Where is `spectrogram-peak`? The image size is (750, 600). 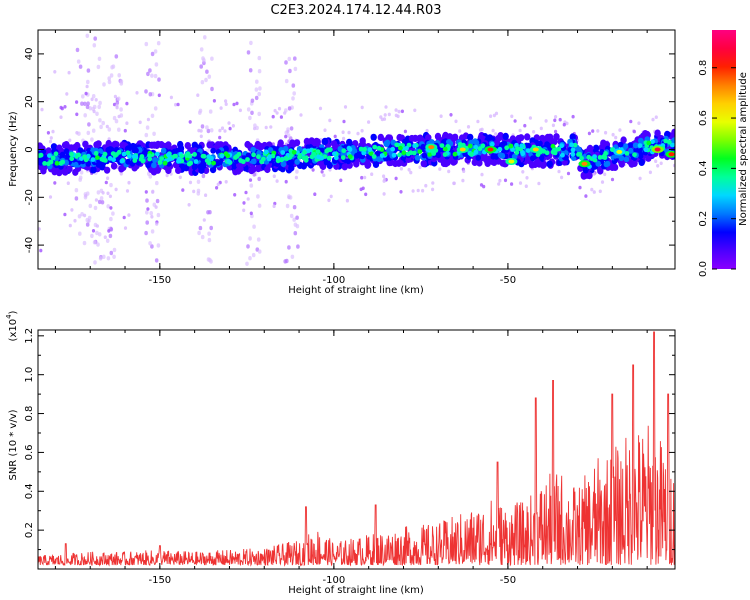 spectrogram-peak is located at coordinates (584, 163).